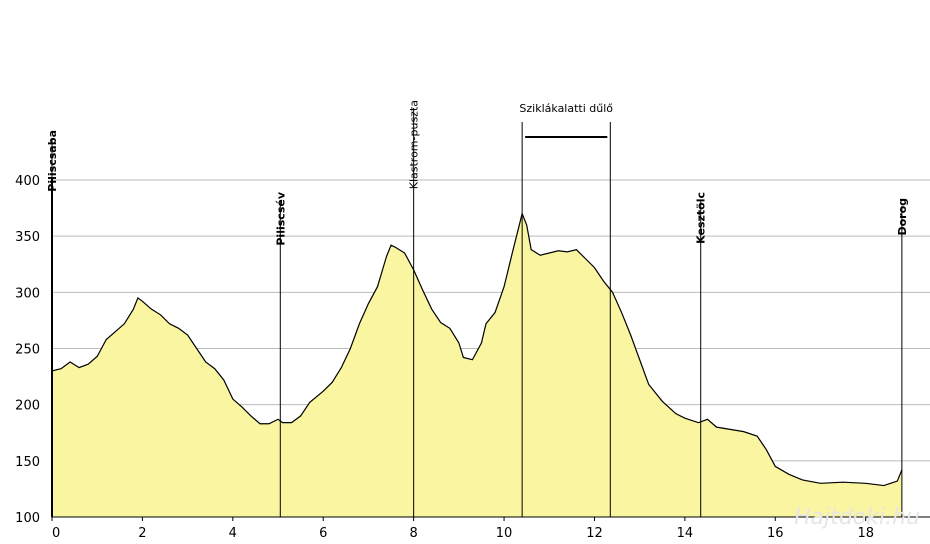  I want to click on annotation-label: Piliscsaba, so click(52, 161).